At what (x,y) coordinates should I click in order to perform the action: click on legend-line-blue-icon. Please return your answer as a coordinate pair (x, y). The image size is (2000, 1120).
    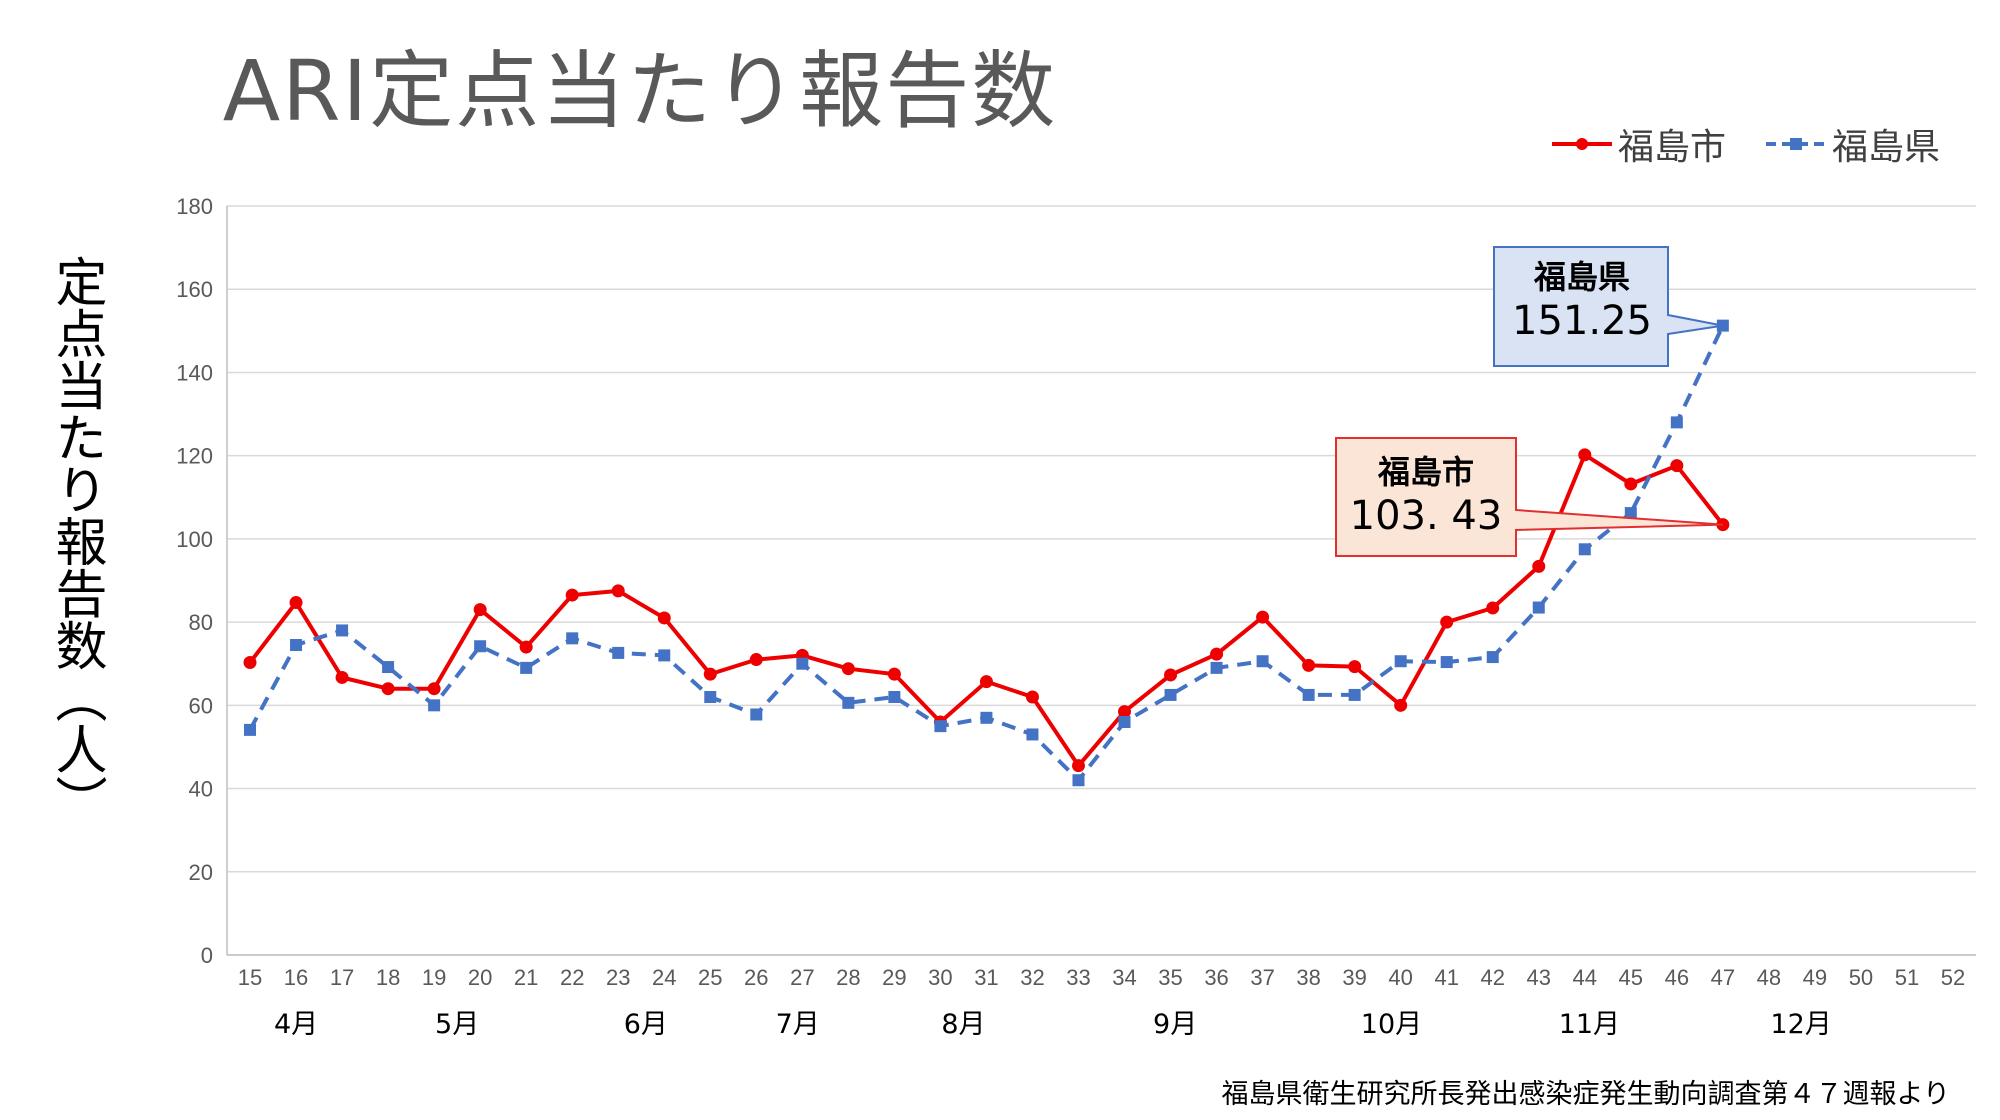
    Looking at the image, I should click on (1795, 144).